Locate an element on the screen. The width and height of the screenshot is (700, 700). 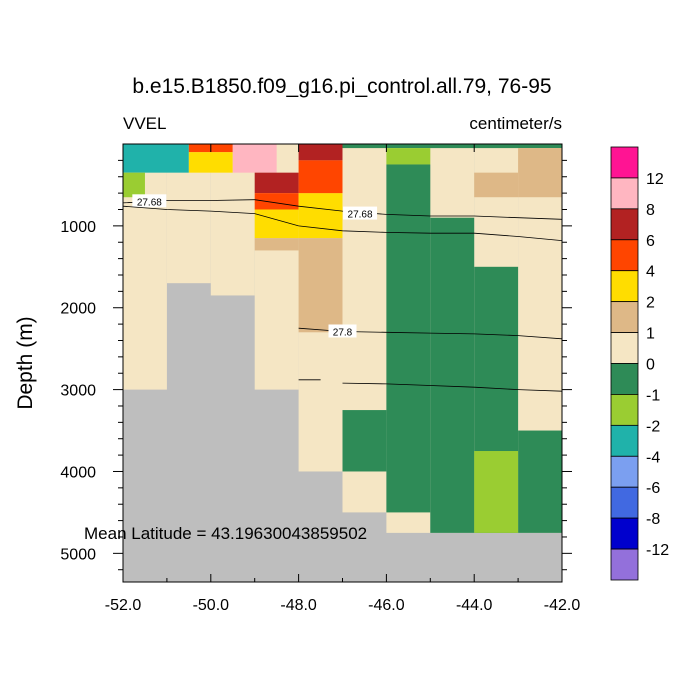
y-axis-title: Depth (m) is located at coordinates (25, 362).